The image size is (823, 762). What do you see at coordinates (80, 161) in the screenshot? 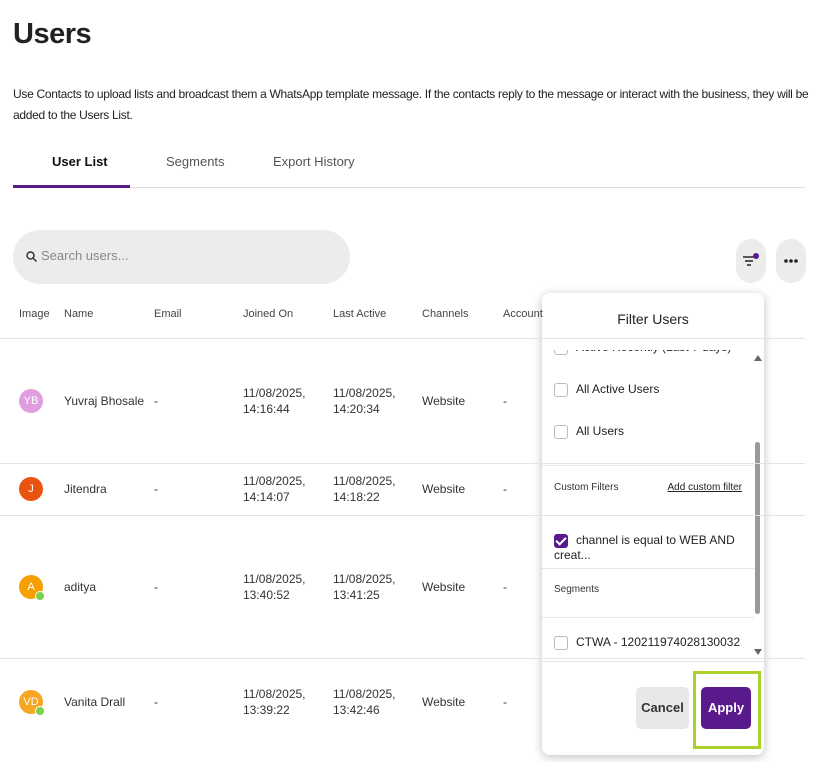
I see `tab: User List` at bounding box center [80, 161].